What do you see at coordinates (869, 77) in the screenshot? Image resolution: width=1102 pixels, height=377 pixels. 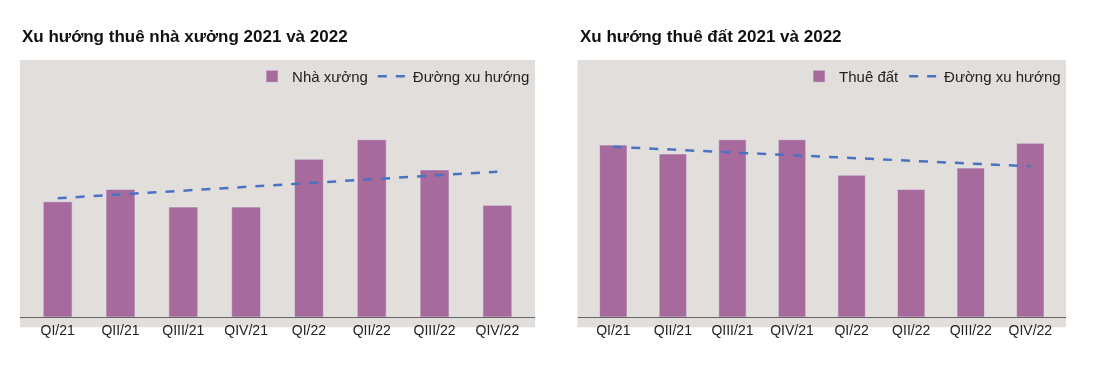 I see `legend-label: Thuê đất` at bounding box center [869, 77].